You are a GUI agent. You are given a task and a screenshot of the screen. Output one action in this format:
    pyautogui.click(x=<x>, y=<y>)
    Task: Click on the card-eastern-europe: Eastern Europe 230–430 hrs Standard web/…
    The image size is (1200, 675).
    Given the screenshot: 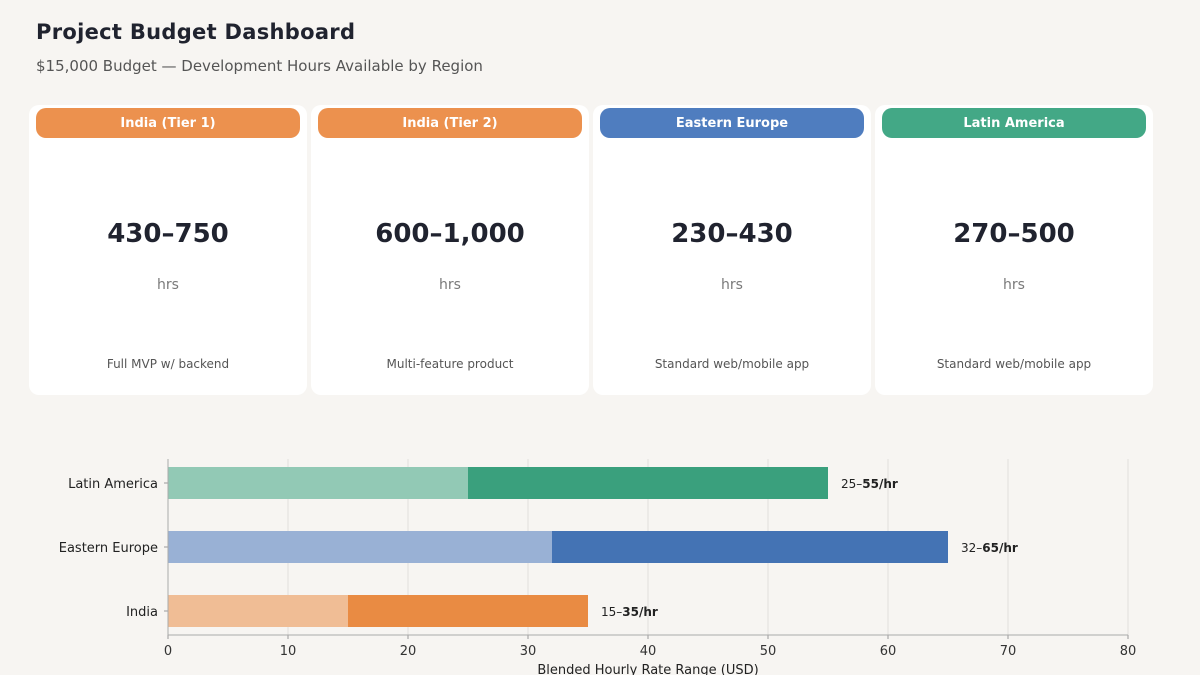 What is the action you would take?
    pyautogui.click(x=732, y=250)
    